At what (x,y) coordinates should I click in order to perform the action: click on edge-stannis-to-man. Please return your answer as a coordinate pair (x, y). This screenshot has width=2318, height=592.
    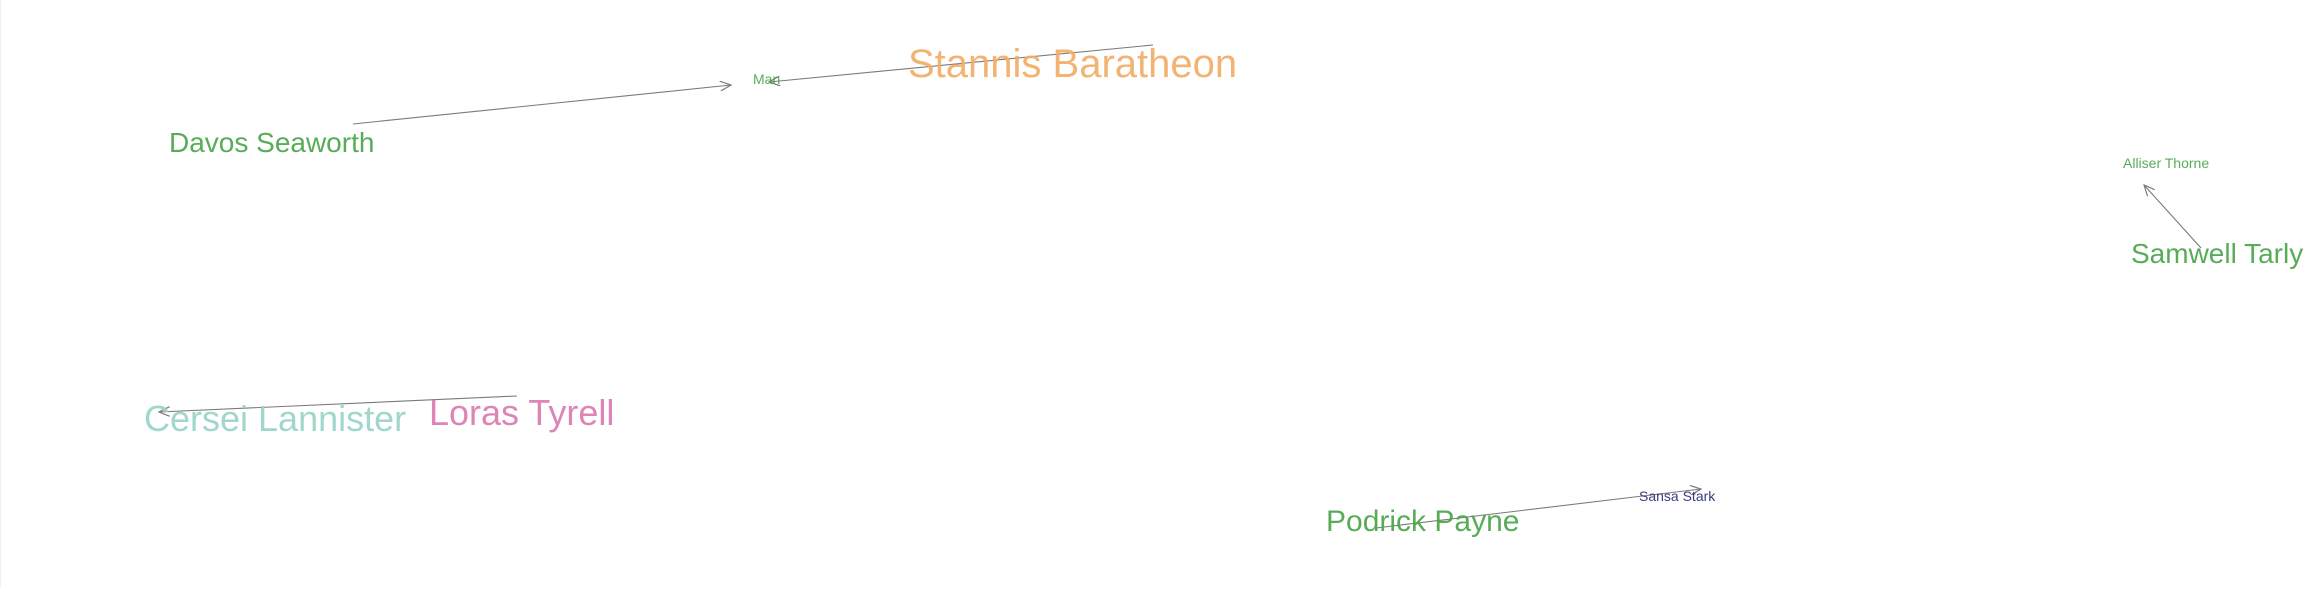
    Looking at the image, I should click on (961, 63).